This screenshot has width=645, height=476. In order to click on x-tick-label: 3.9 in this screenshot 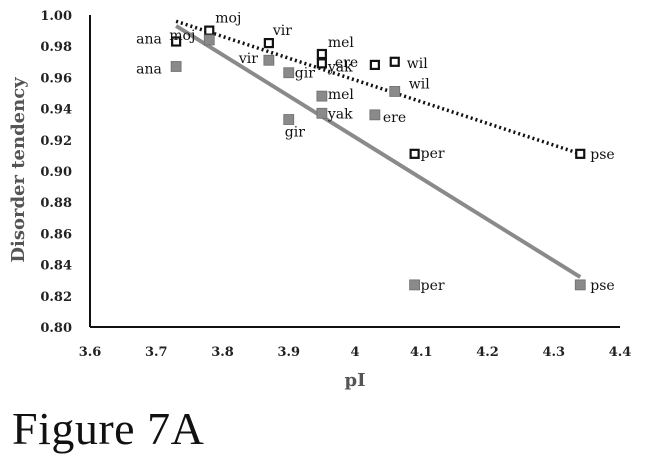, I will do `click(288, 352)`.